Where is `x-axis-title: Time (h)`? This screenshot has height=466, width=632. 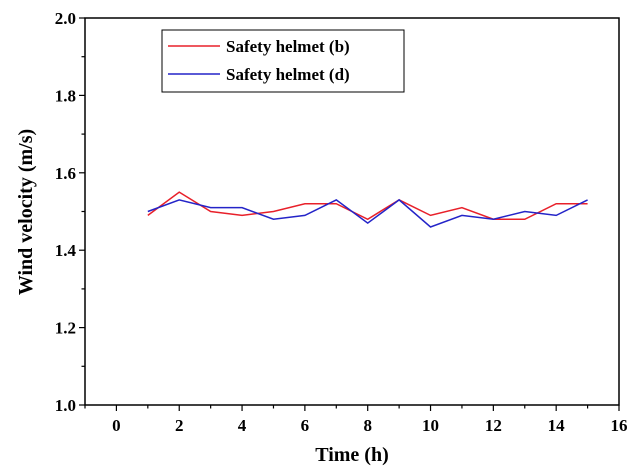
x-axis-title: Time (h) is located at coordinates (352, 455).